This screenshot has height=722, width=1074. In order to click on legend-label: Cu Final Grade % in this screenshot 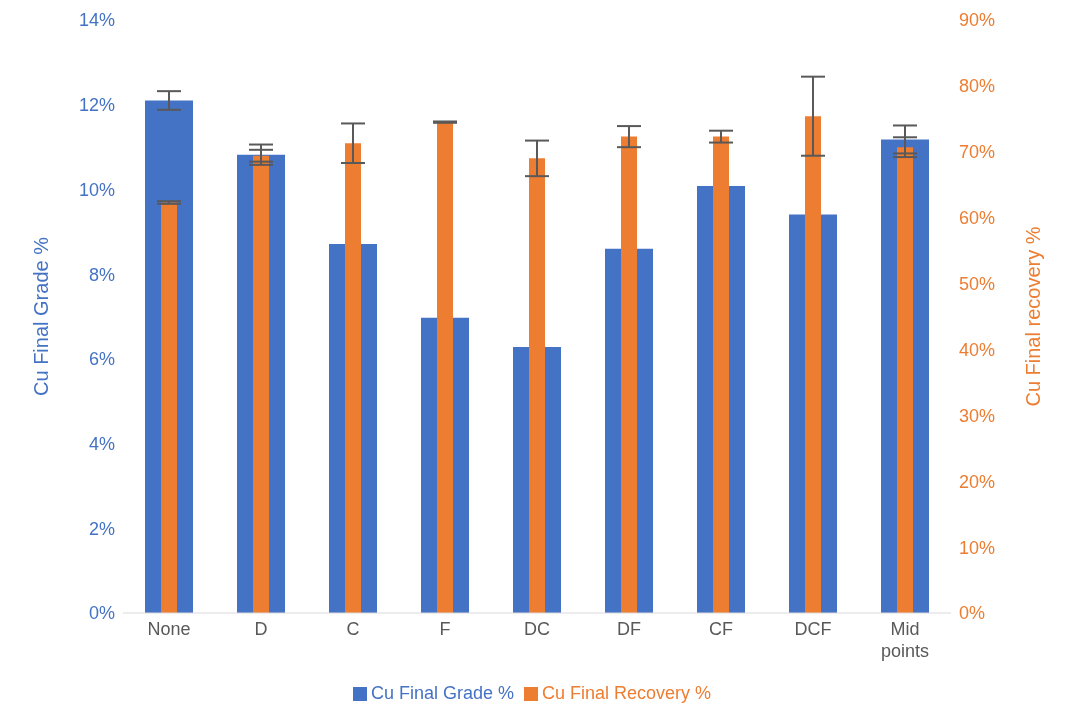, I will do `click(442, 693)`.